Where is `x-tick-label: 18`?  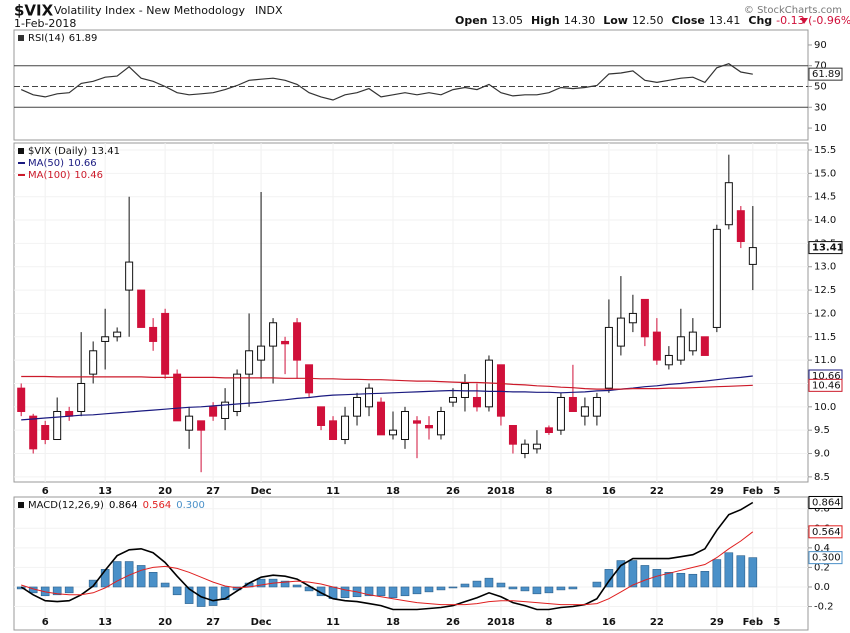 x-tick-label: 18 is located at coordinates (393, 622).